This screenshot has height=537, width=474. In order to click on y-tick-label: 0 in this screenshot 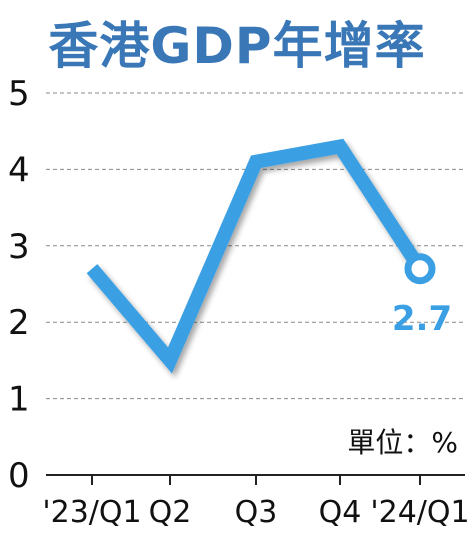, I will do `click(19, 476)`.